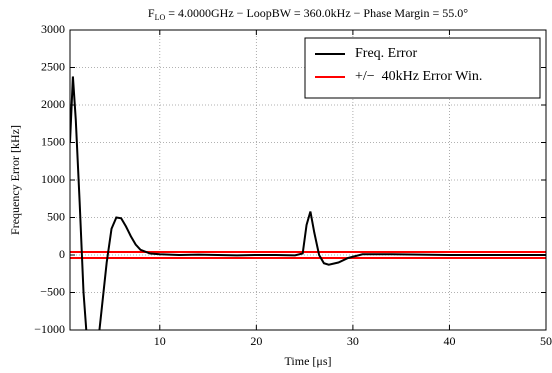 The image size is (552, 373). What do you see at coordinates (160, 341) in the screenshot?
I see `x-tick-label: 10` at bounding box center [160, 341].